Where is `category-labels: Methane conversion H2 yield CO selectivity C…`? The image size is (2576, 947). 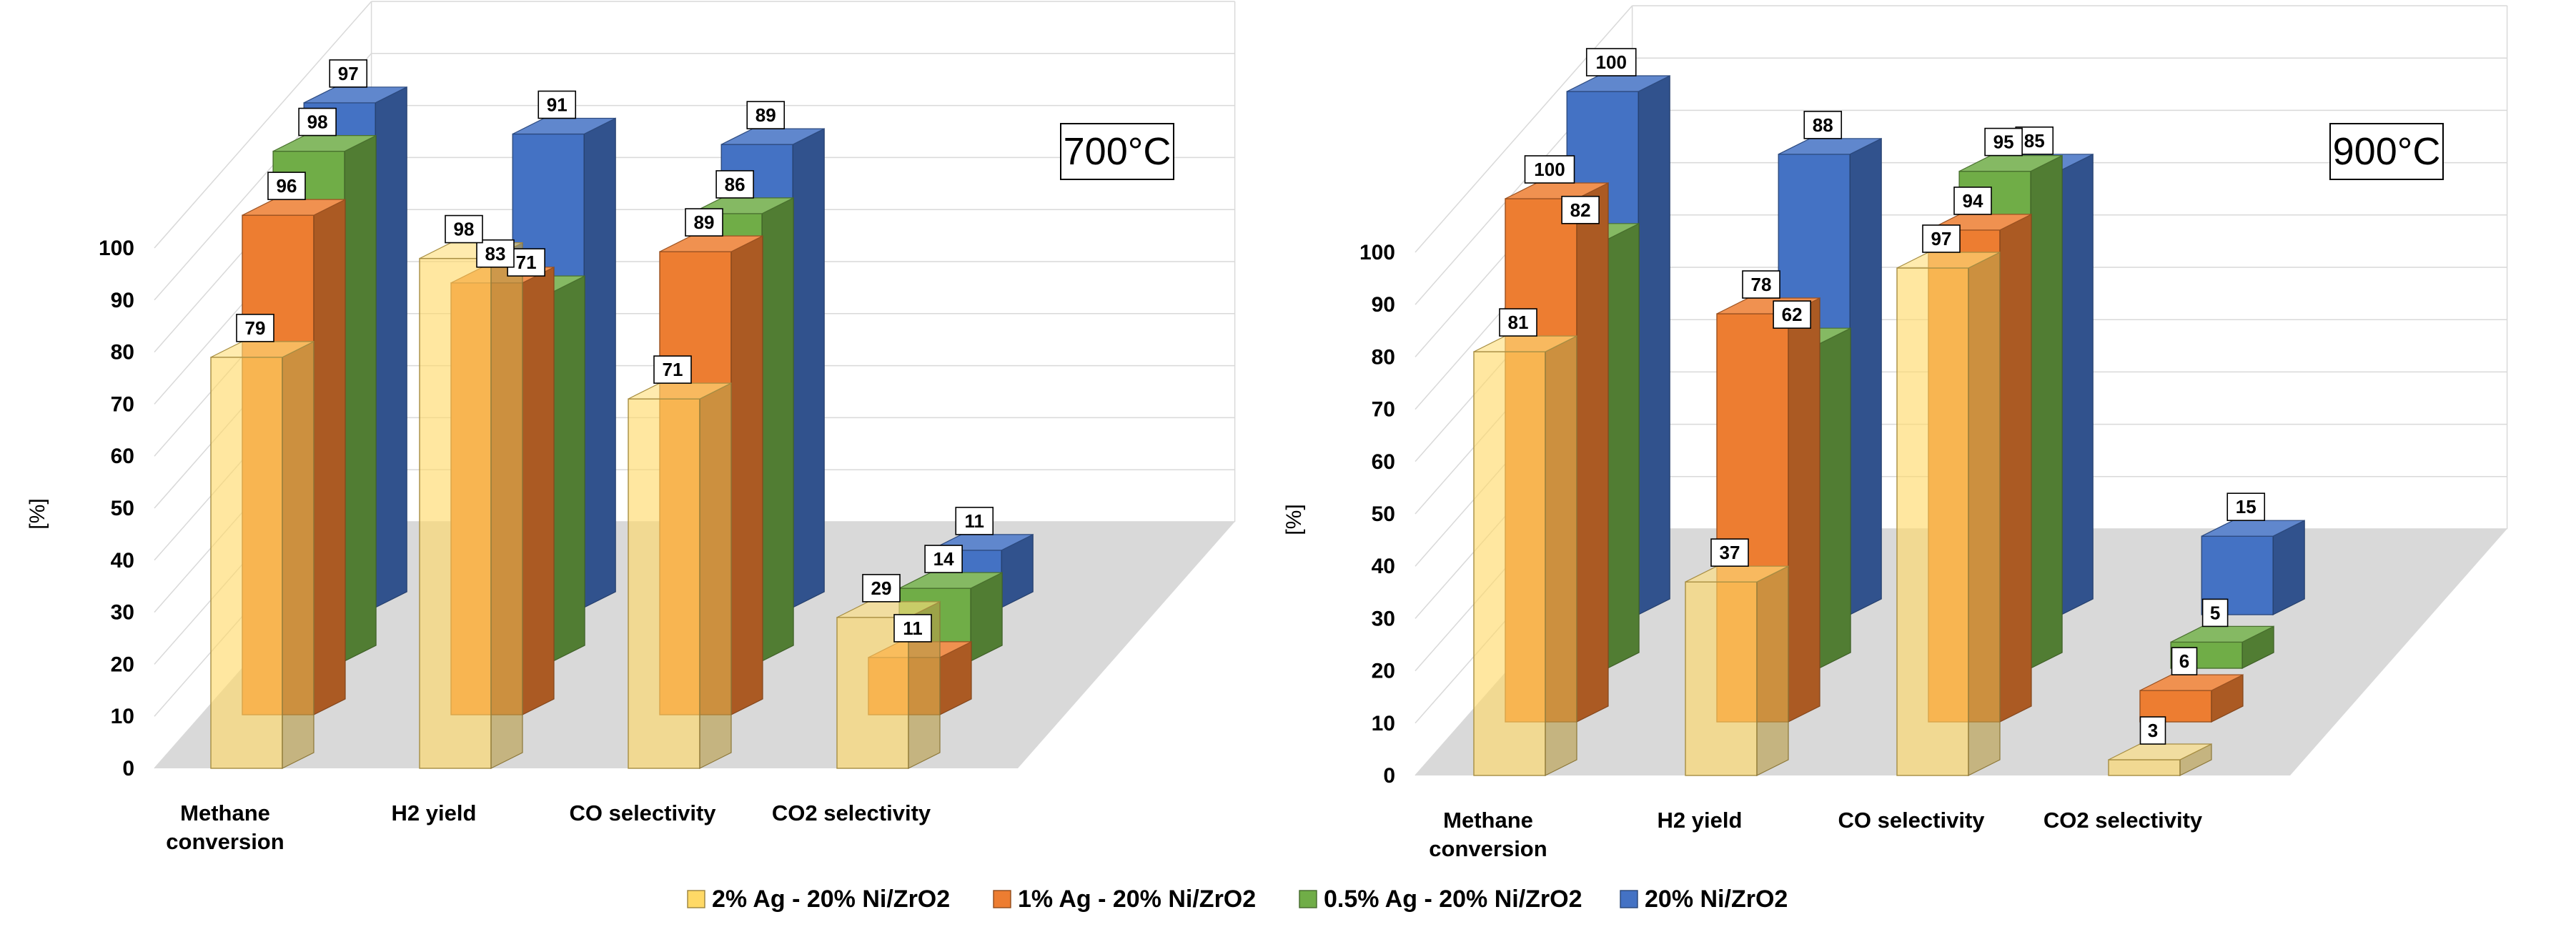 category-labels: Methane conversion H2 yield CO selectivity C… is located at coordinates (549, 827).